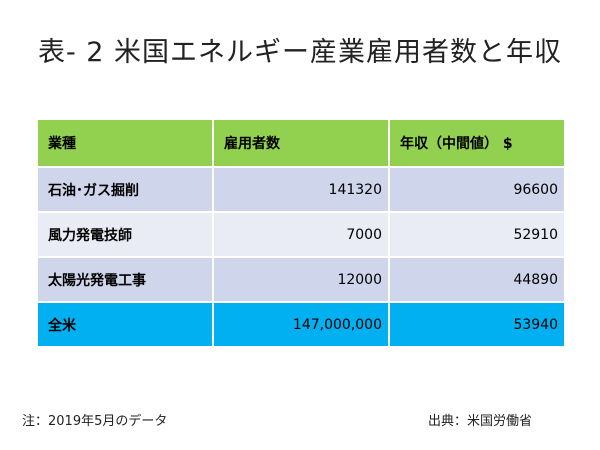 The height and width of the screenshot is (450, 600). What do you see at coordinates (125, 324) in the screenshot?
I see `industry-cell: 全米` at bounding box center [125, 324].